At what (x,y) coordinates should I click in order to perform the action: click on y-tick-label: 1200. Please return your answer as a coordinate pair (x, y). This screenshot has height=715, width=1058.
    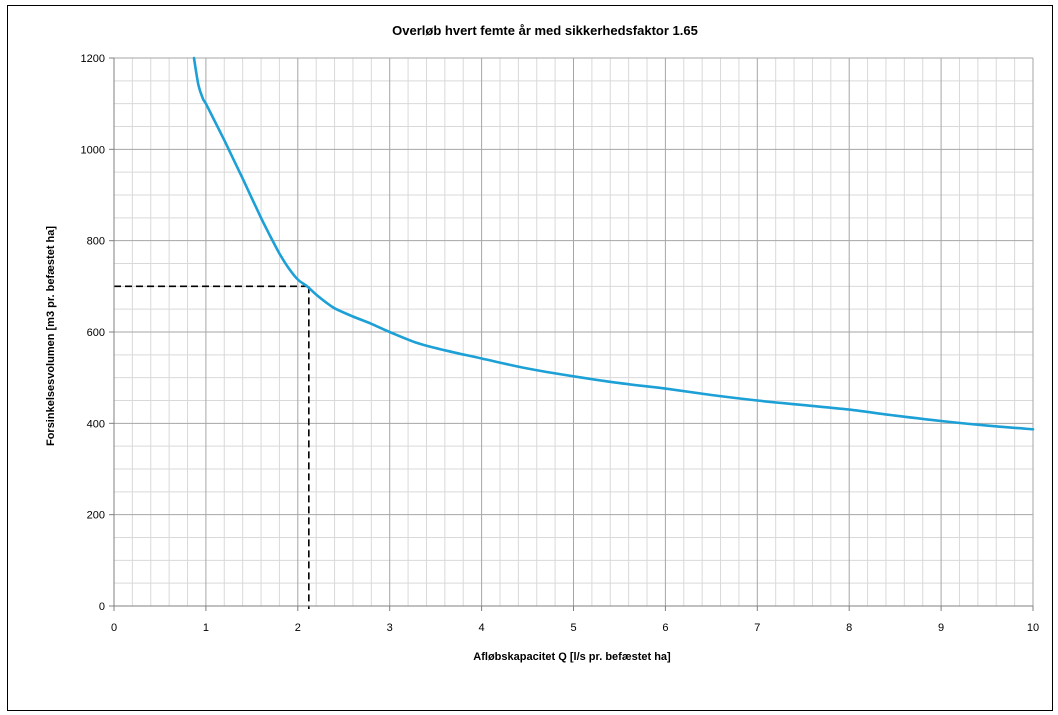
    Looking at the image, I should click on (93, 59).